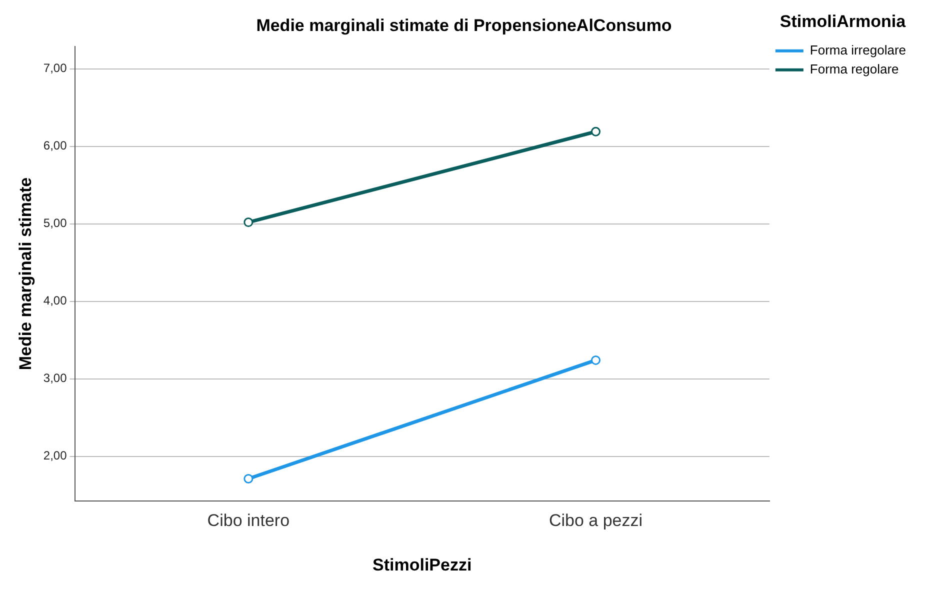 Image resolution: width=928 pixels, height=594 pixels. What do you see at coordinates (422, 564) in the screenshot?
I see `x-axis-title: StimoliPezzi` at bounding box center [422, 564].